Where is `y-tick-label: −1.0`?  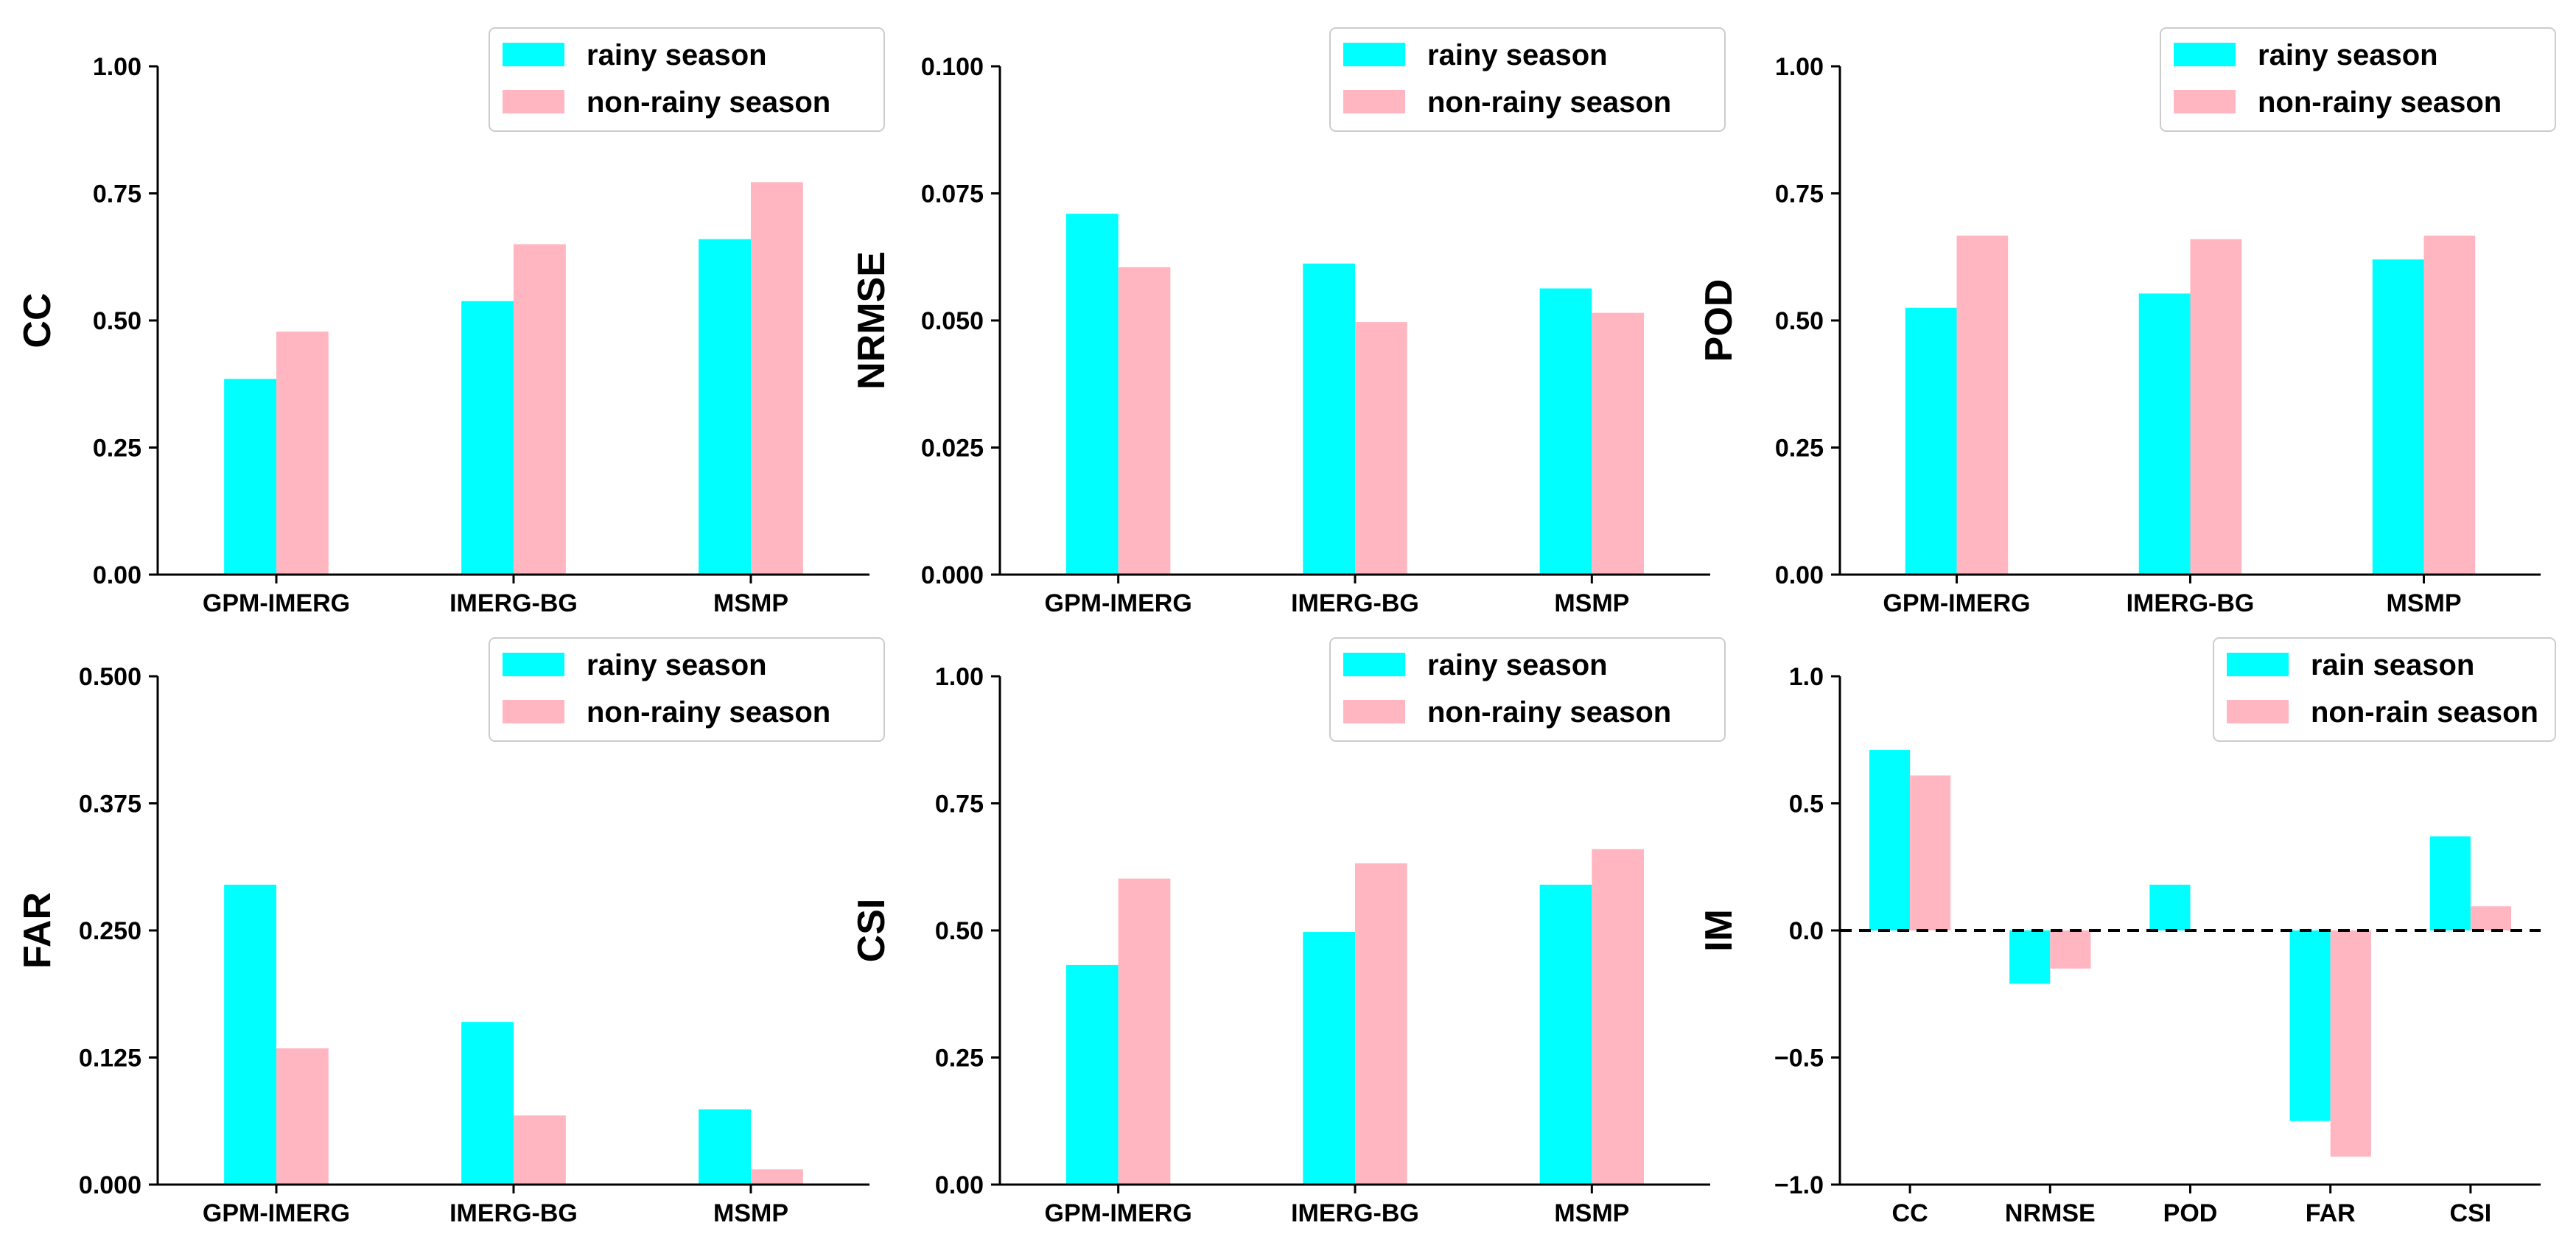 y-tick-label: −1.0 is located at coordinates (1799, 1185).